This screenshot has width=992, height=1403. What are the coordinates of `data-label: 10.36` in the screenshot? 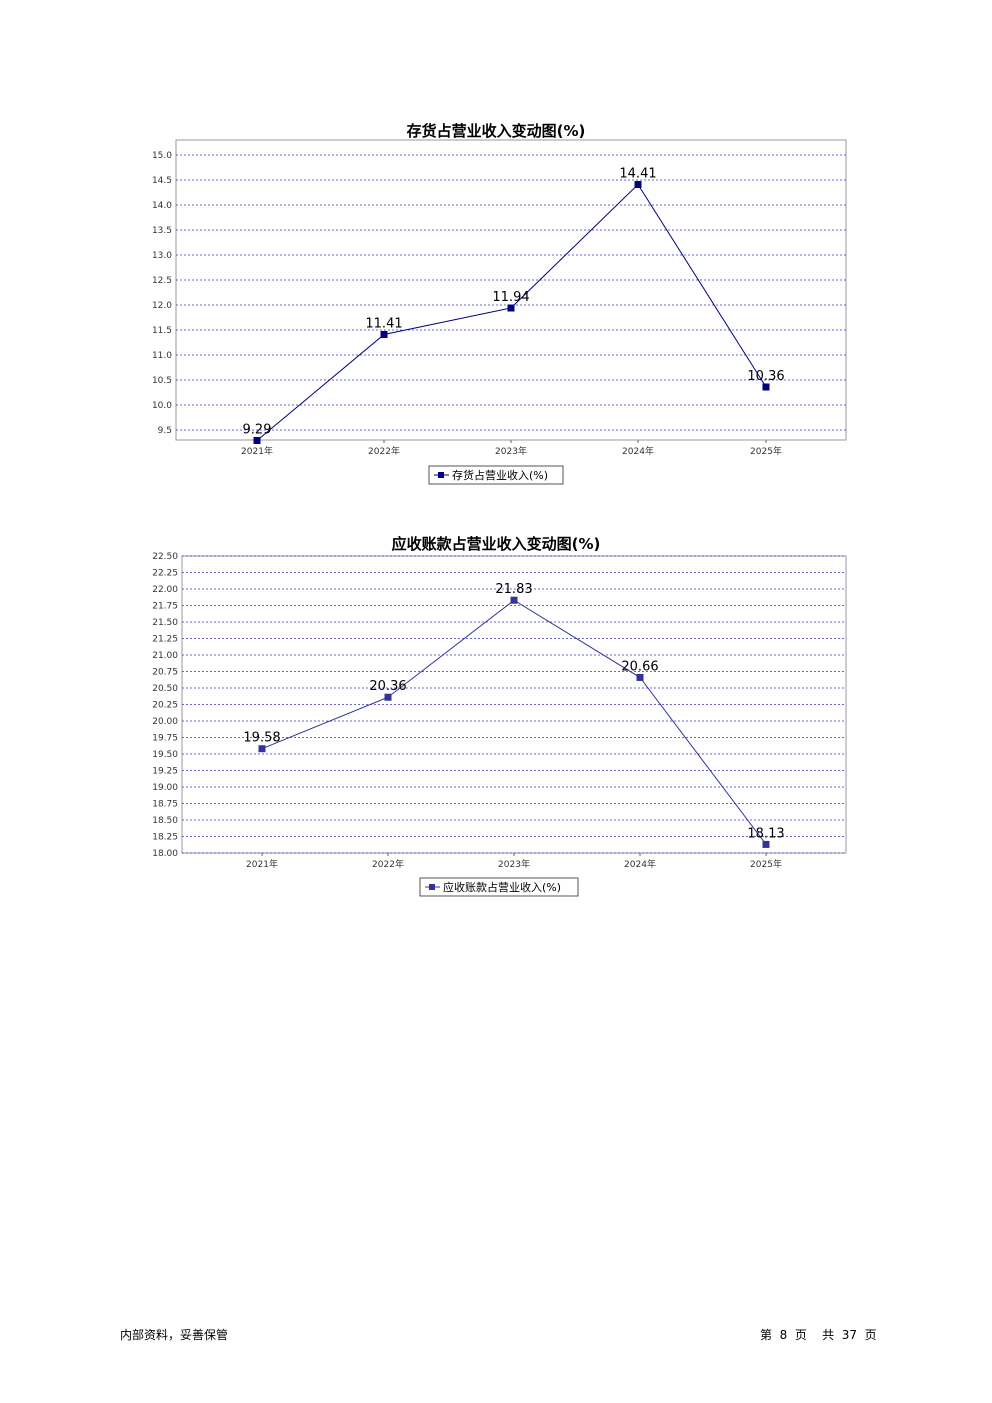 It's located at (765, 376).